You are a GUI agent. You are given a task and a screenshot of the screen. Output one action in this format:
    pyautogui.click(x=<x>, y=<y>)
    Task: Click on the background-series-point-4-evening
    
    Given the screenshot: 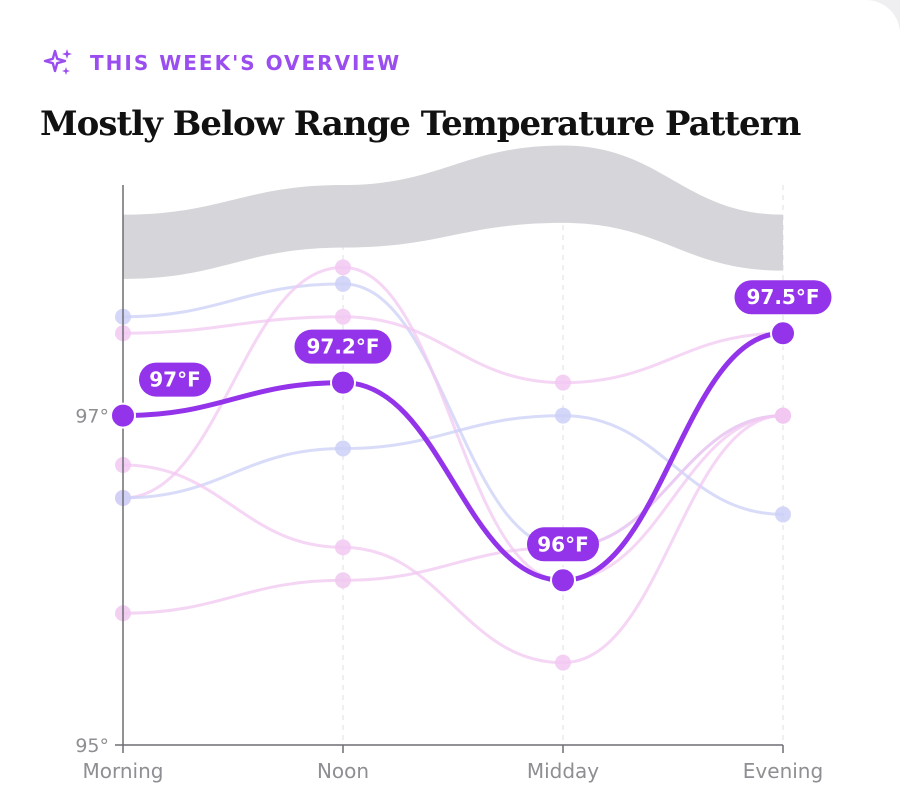 What is the action you would take?
    pyautogui.click(x=783, y=514)
    